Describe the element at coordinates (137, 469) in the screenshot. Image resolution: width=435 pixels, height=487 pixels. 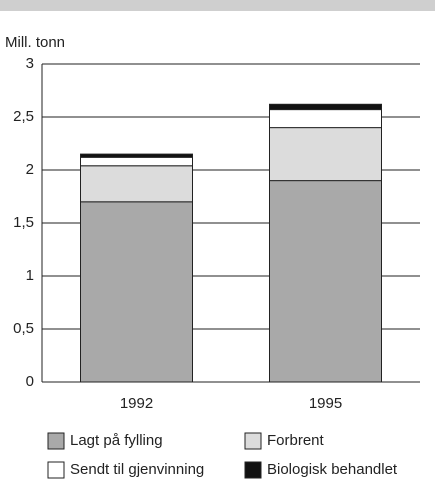
I see `legend-label: Sendt til gjenvinning` at that location.